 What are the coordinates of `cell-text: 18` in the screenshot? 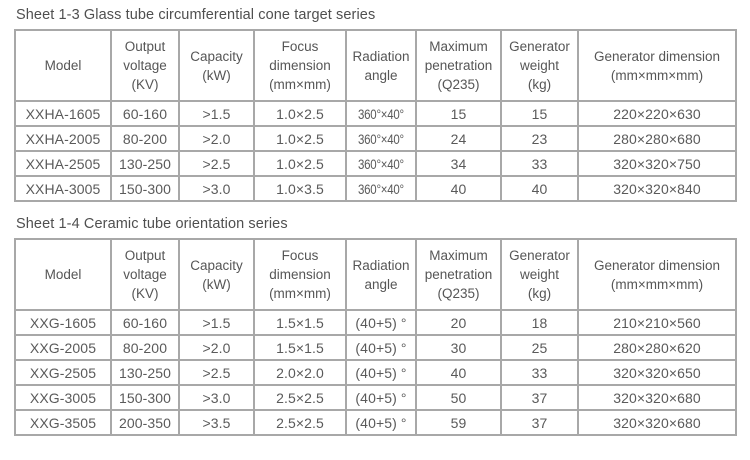 It's located at (539, 322).